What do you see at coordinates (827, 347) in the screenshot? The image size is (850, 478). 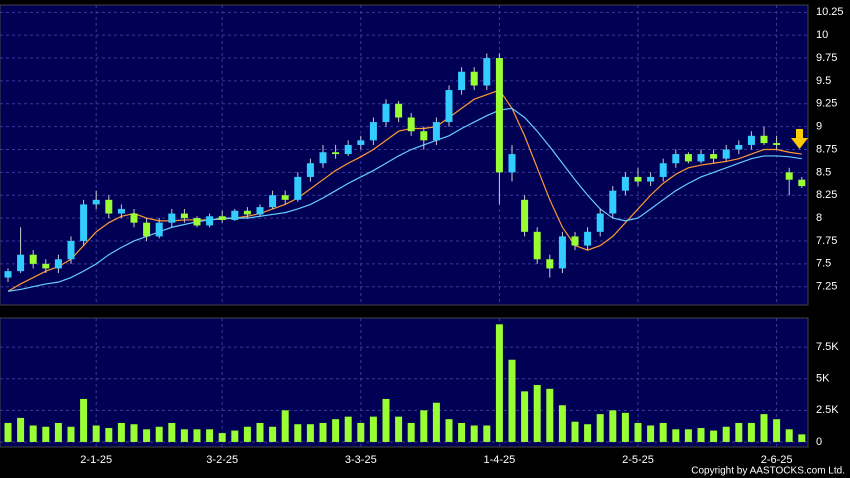 I see `y-tick-label: 7.5K` at bounding box center [827, 347].